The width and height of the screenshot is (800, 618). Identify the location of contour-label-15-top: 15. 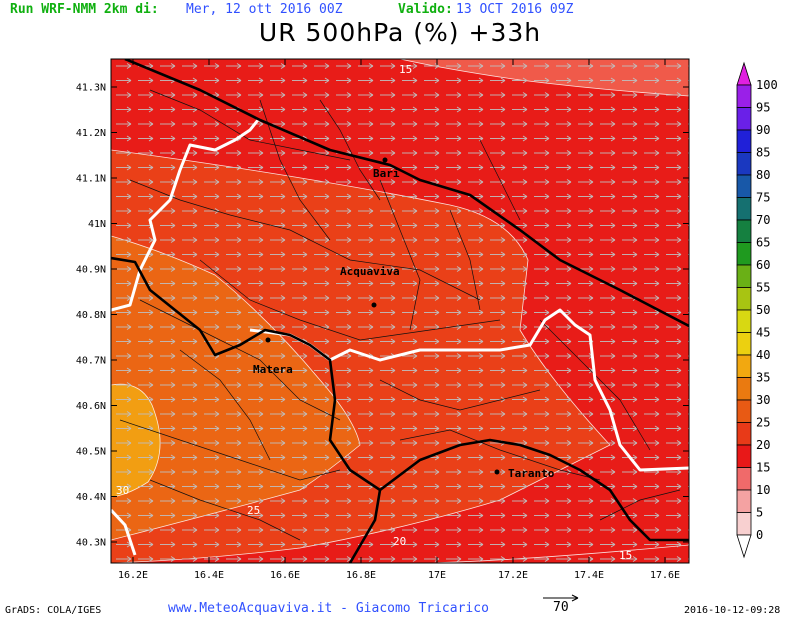
(405, 69).